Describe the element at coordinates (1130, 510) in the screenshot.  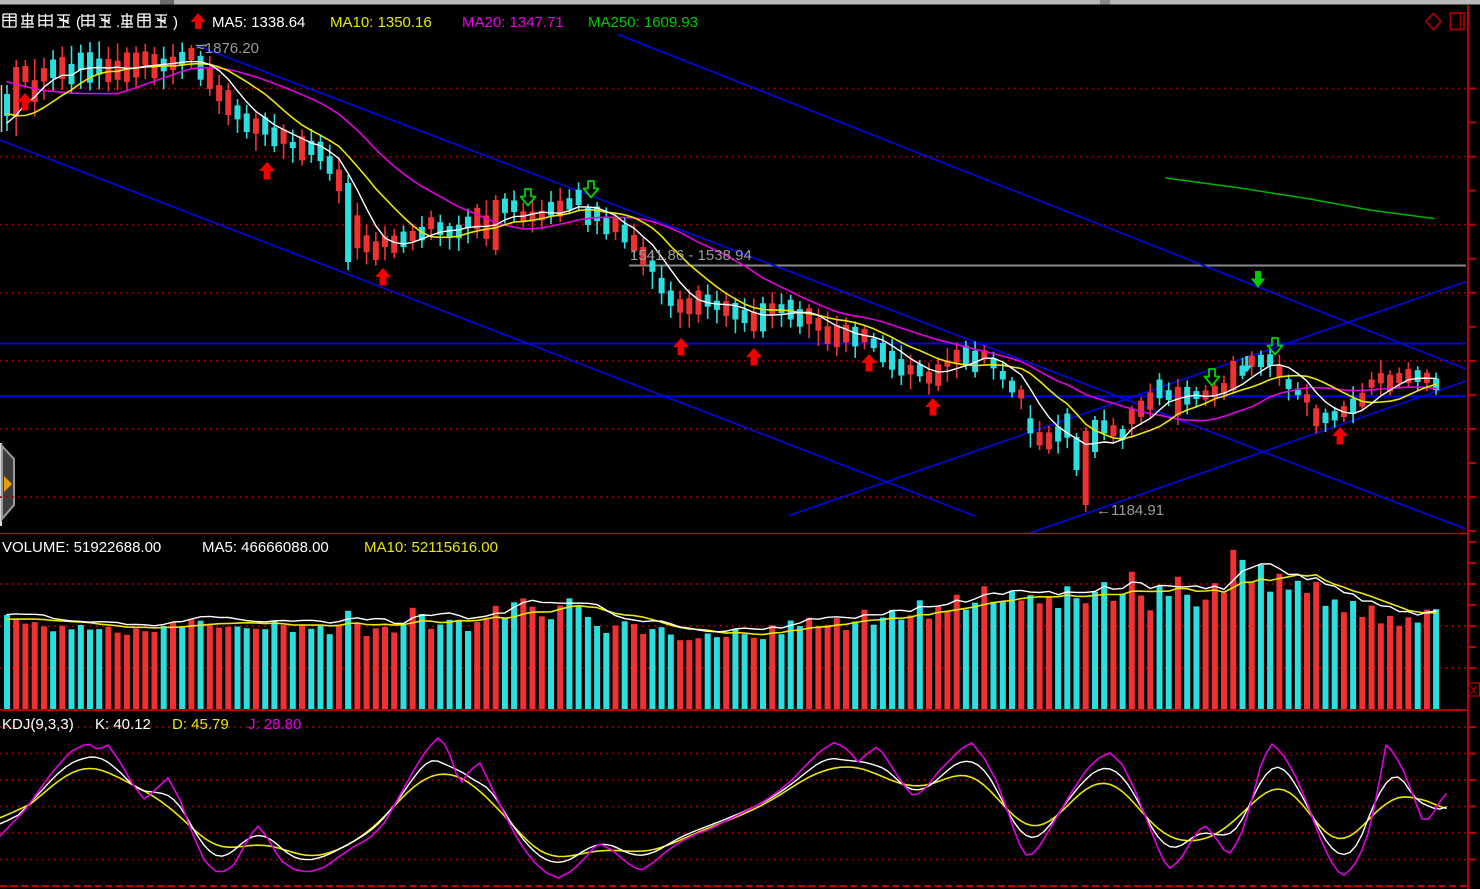
I see `svg-text: ←1184.91` at that location.